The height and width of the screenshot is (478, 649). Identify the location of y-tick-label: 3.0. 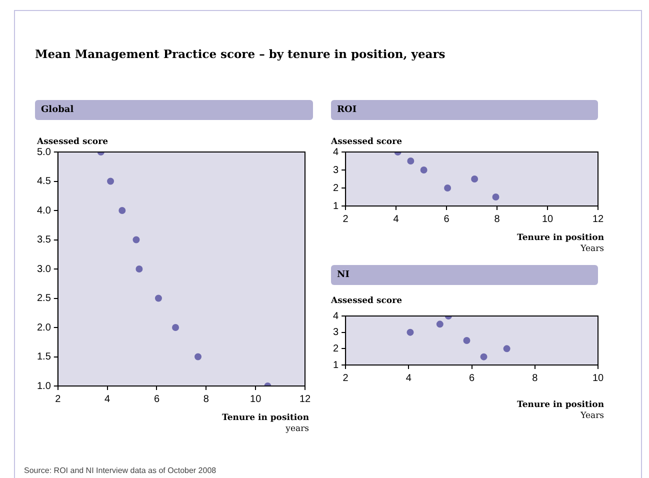
(44, 269).